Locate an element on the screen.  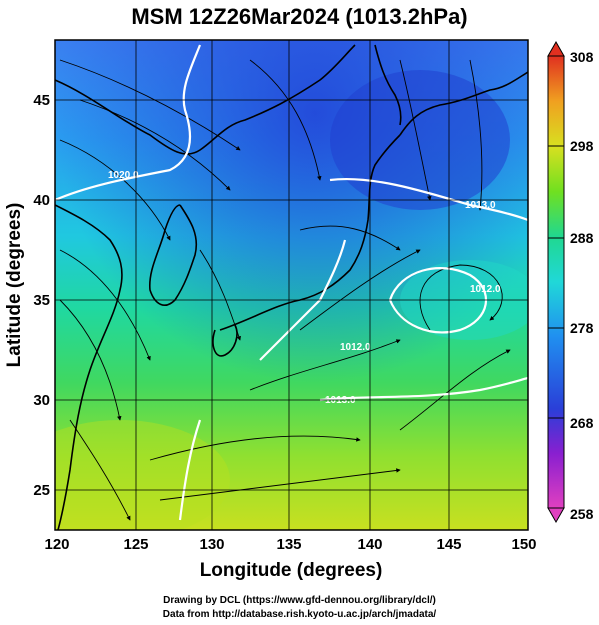
colorbar-label: 268 is located at coordinates (582, 423).